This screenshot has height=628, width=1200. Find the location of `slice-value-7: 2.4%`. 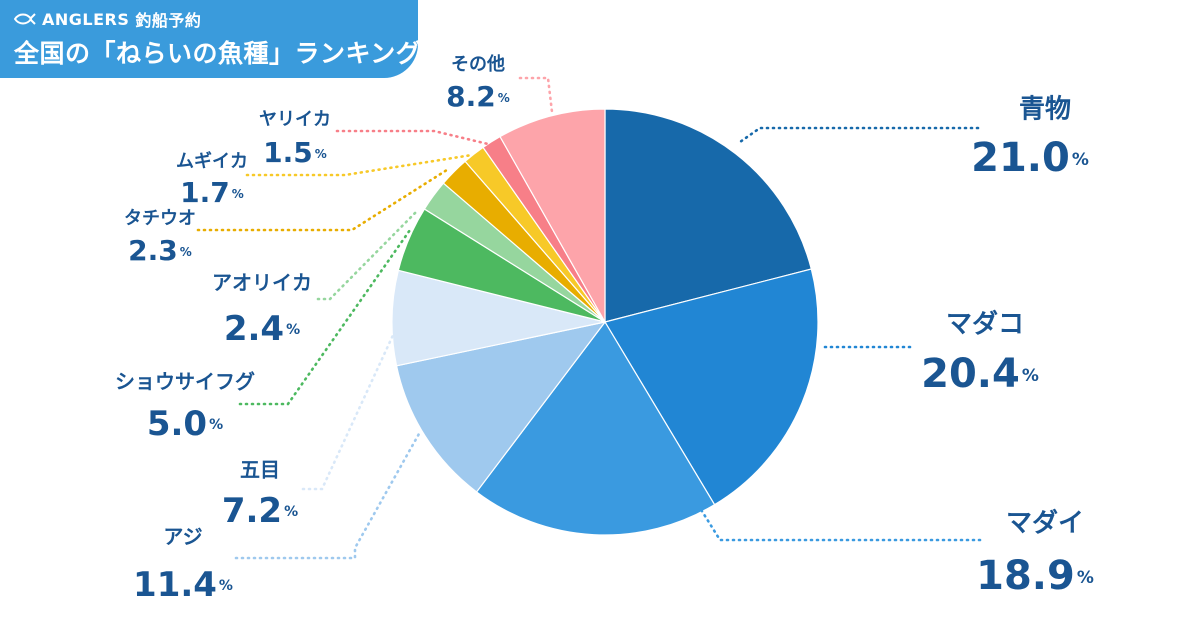

slice-value-7: 2.4% is located at coordinates (262, 329).